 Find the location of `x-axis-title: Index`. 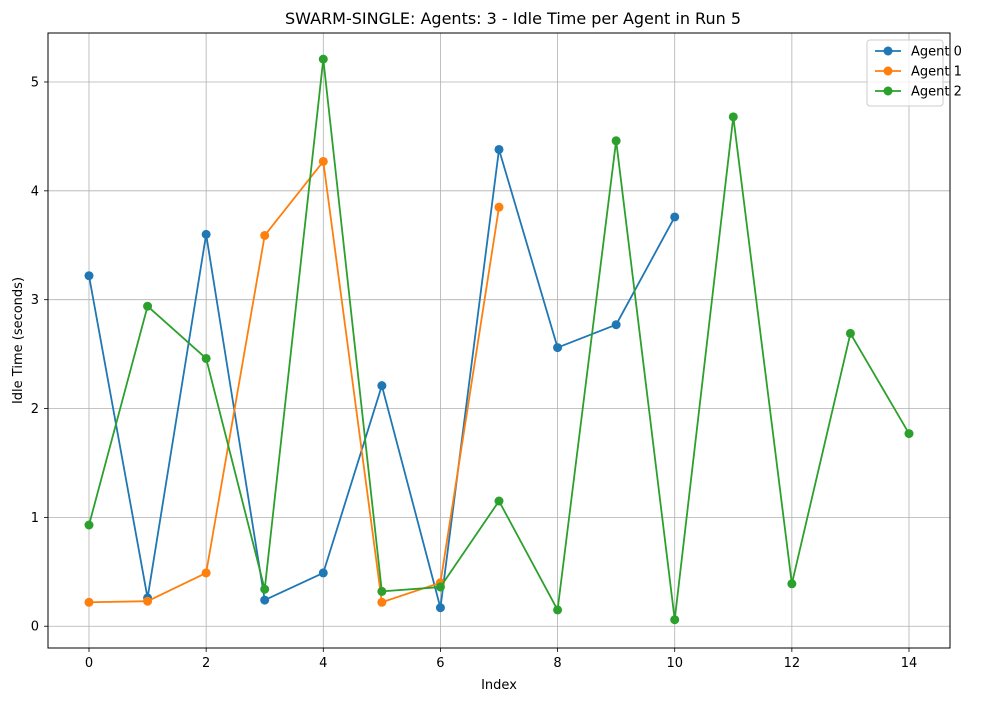

x-axis-title: Index is located at coordinates (499, 685).